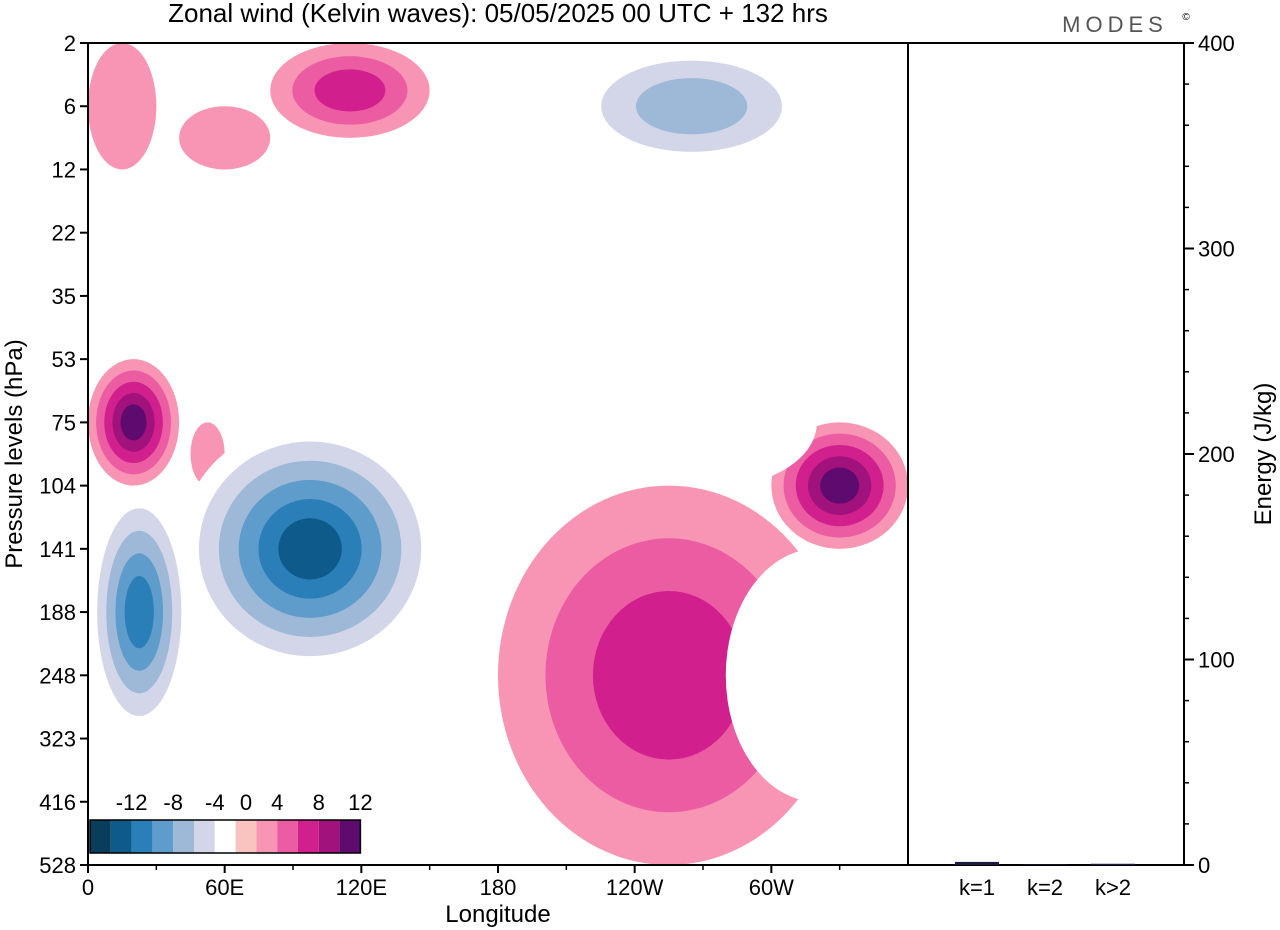 The image size is (1280, 930). Describe the element at coordinates (1115, 24) in the screenshot. I see `brand-text: MODES` at that location.